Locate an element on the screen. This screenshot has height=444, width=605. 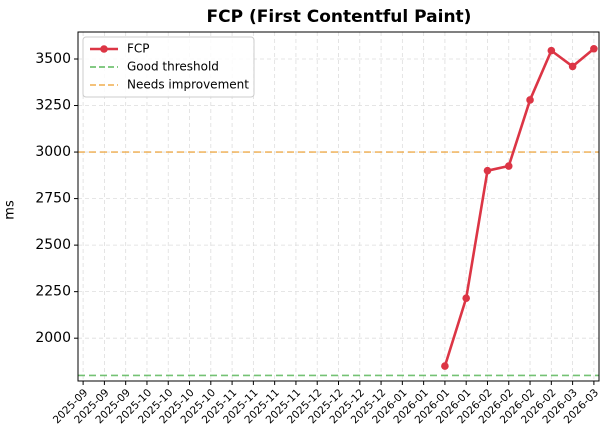
legend-box is located at coordinates (168, 67).